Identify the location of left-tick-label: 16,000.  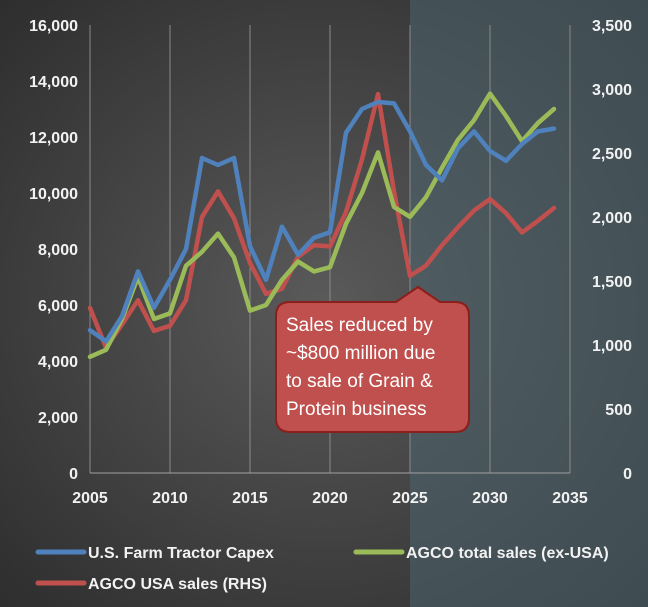
(53, 26).